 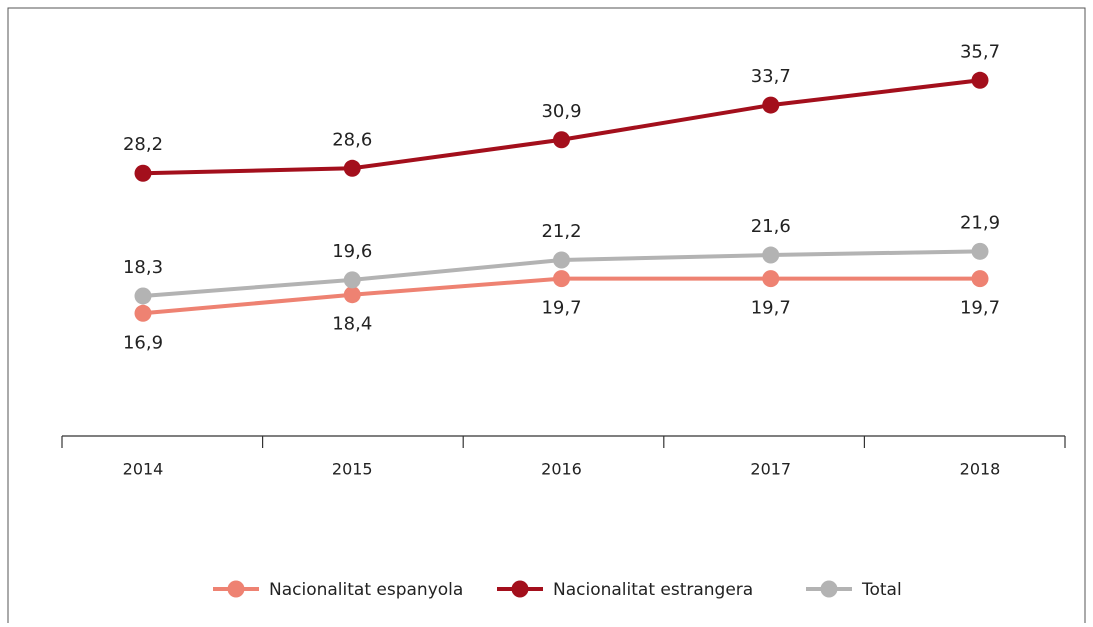 I want to click on x-tick-label: 2014, so click(x=143, y=469).